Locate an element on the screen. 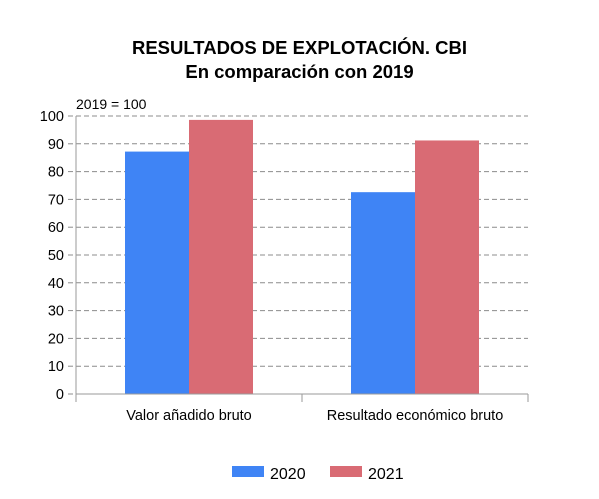  y-tick-label: 90 is located at coordinates (56, 145).